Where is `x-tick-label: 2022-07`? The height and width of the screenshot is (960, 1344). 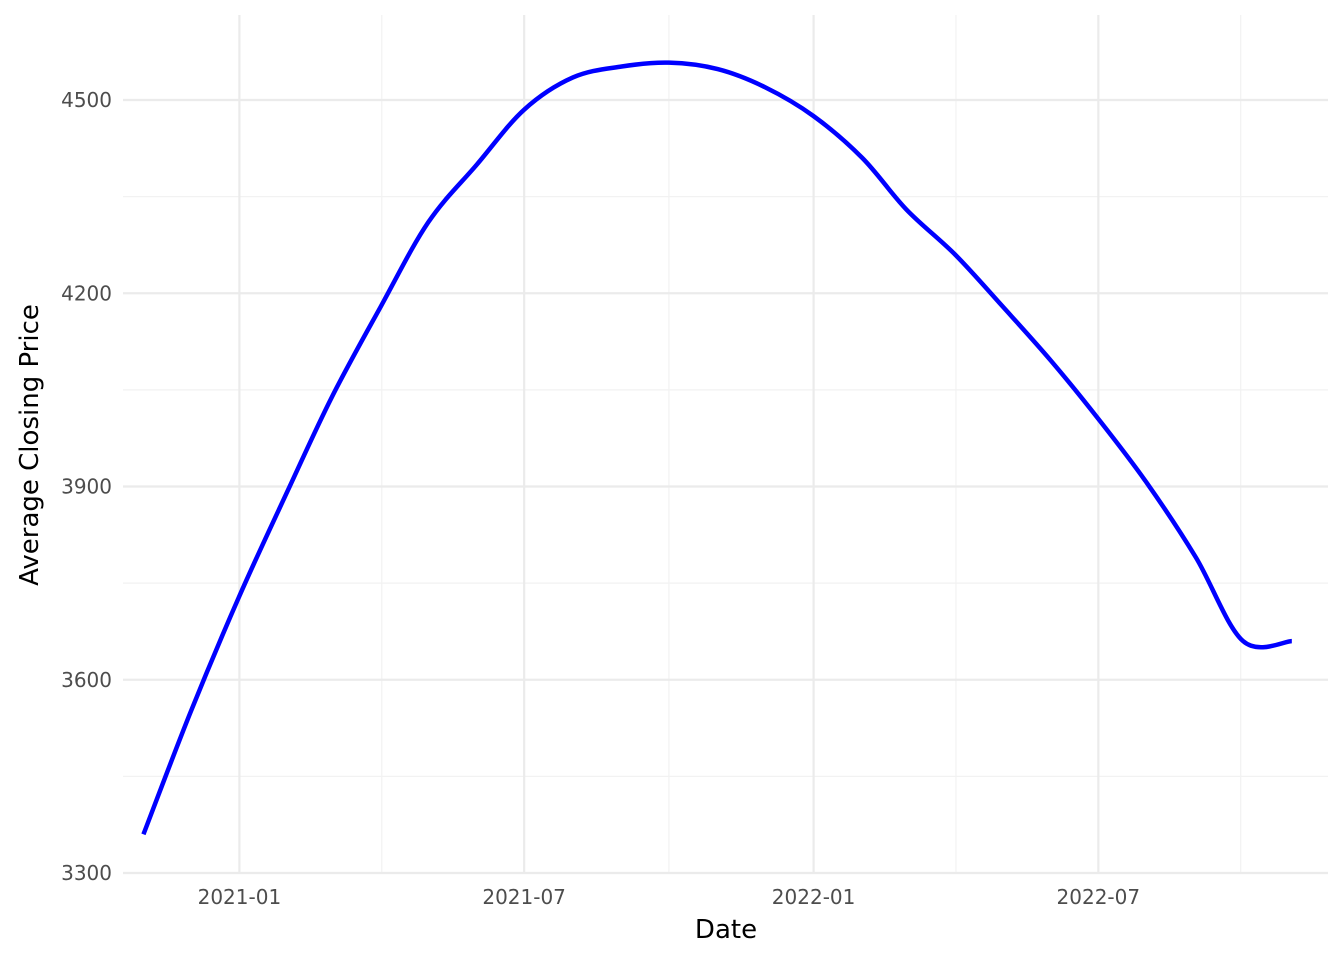 x-tick-label: 2022-07 is located at coordinates (1099, 897).